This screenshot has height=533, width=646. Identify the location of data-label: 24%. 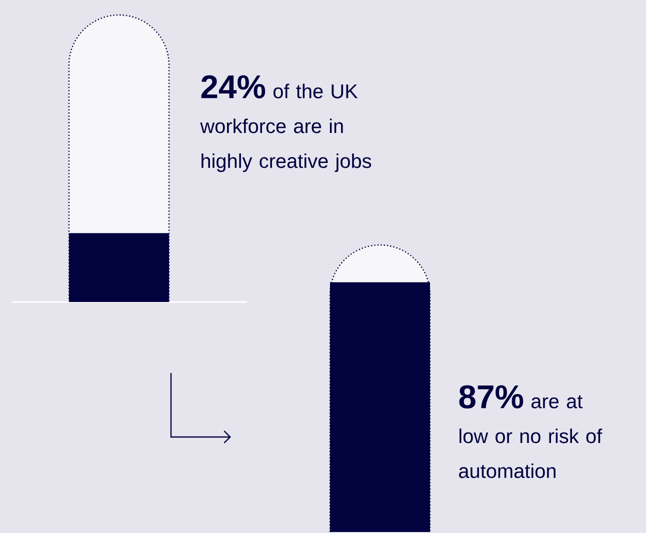
(233, 86).